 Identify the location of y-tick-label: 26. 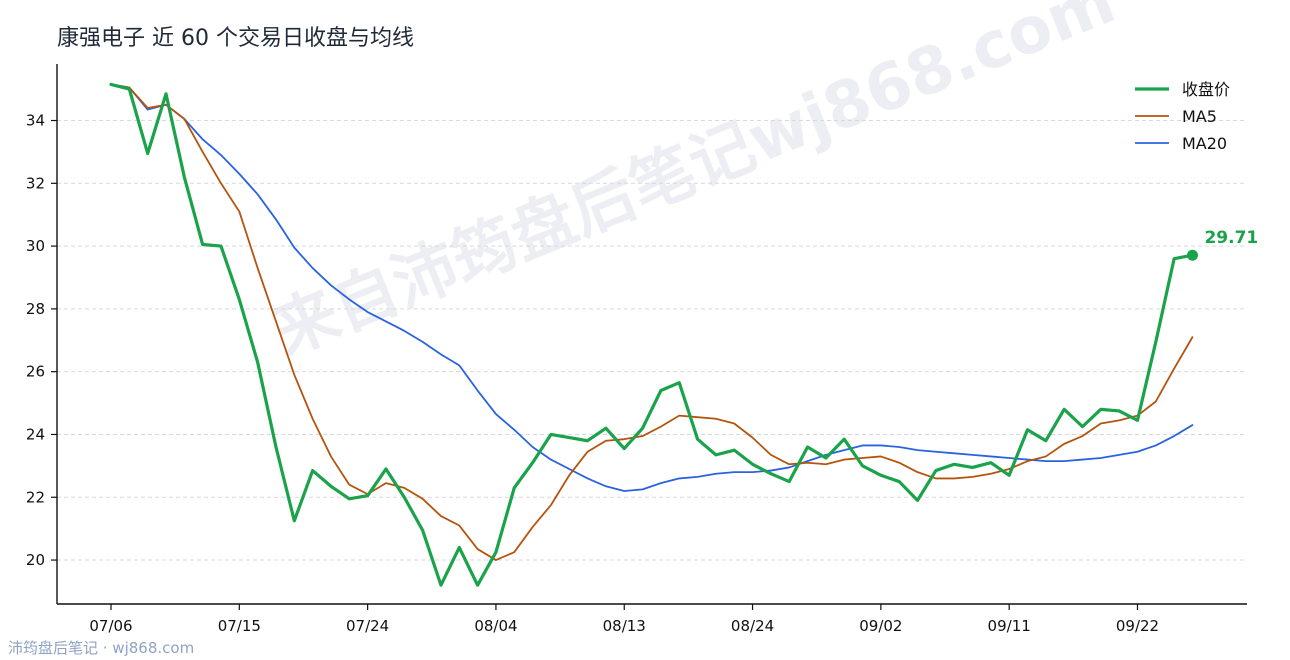
(35, 372).